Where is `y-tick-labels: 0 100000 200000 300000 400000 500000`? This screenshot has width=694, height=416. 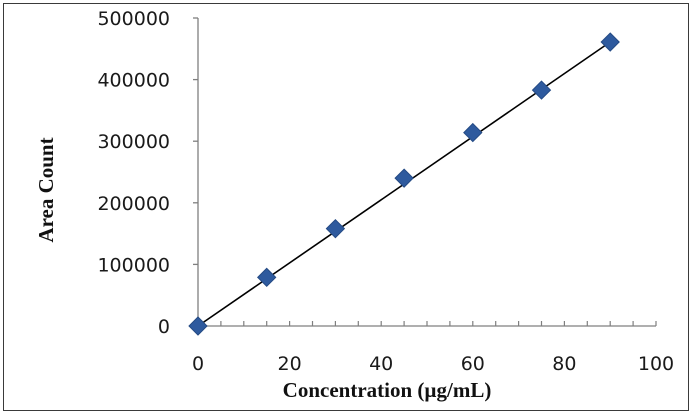
y-tick-labels: 0 100000 200000 300000 400000 500000 is located at coordinates (133, 173).